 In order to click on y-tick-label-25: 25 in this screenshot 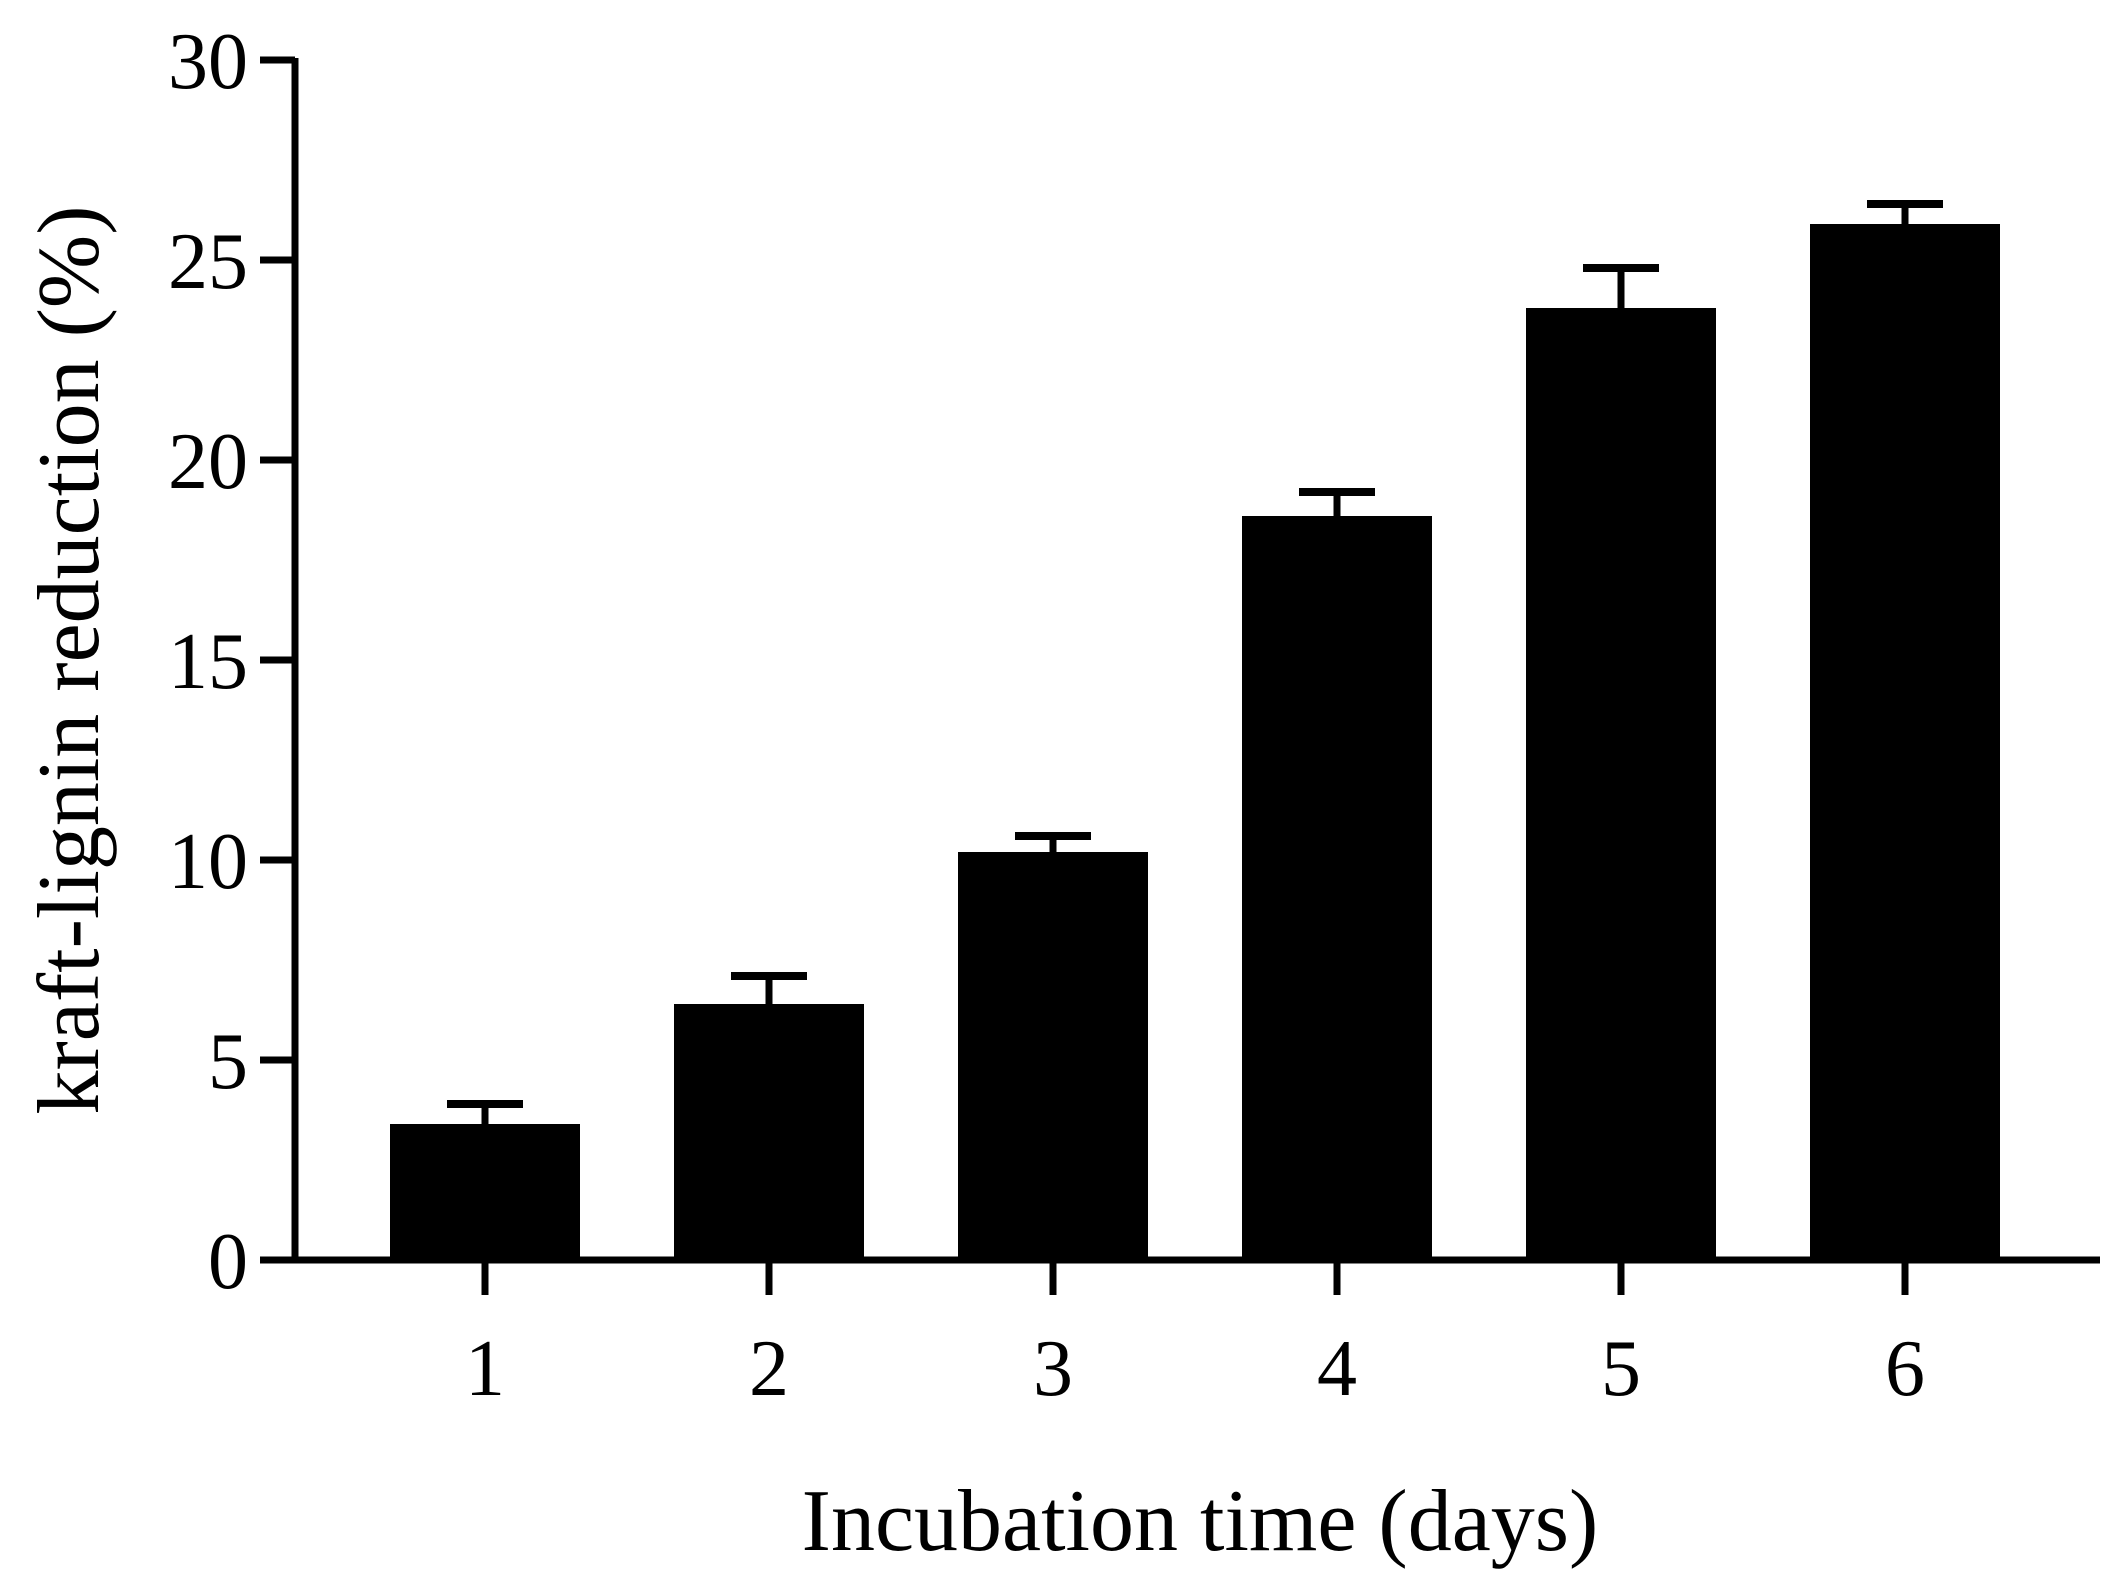, I will do `click(208, 262)`.